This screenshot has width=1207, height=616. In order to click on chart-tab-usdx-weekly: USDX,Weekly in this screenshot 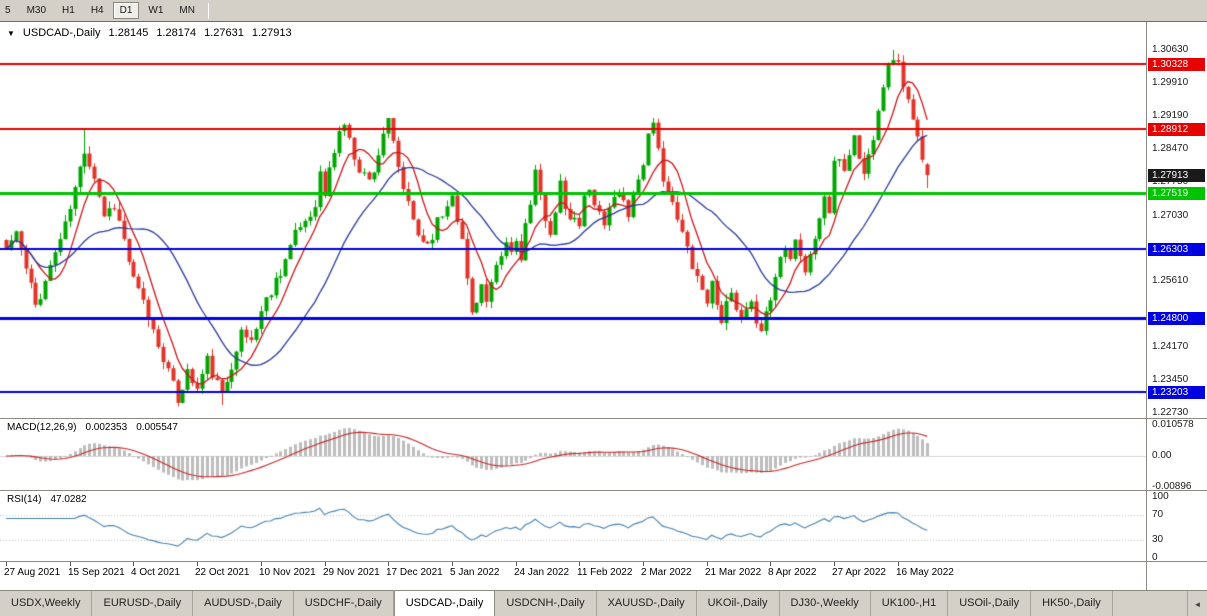, I will do `click(46, 603)`.